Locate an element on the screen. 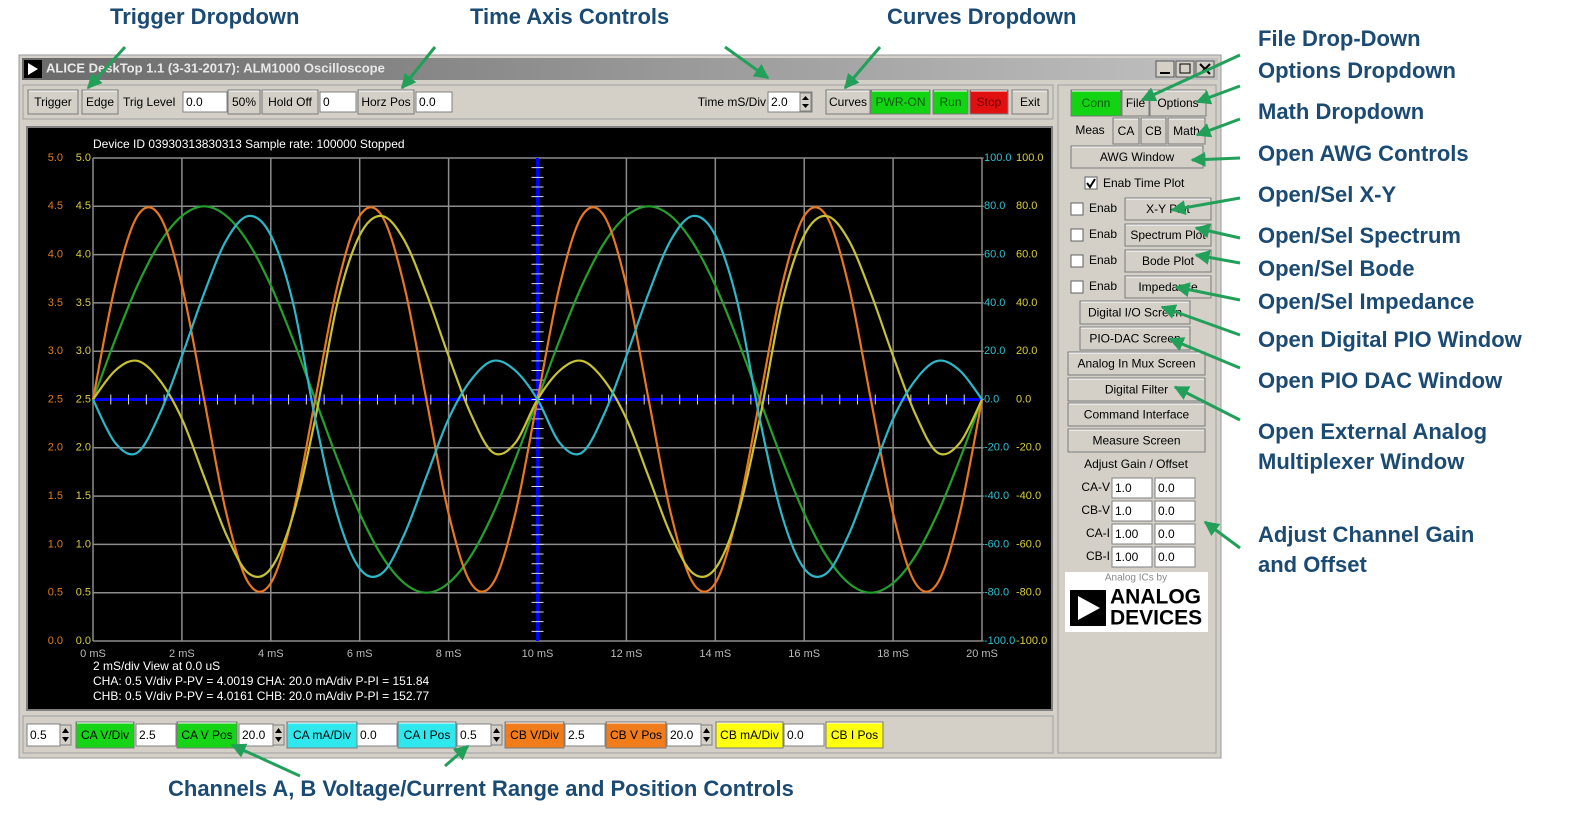 The height and width of the screenshot is (823, 1594). button-label: Analog In Mux Screen is located at coordinates (1136, 364).